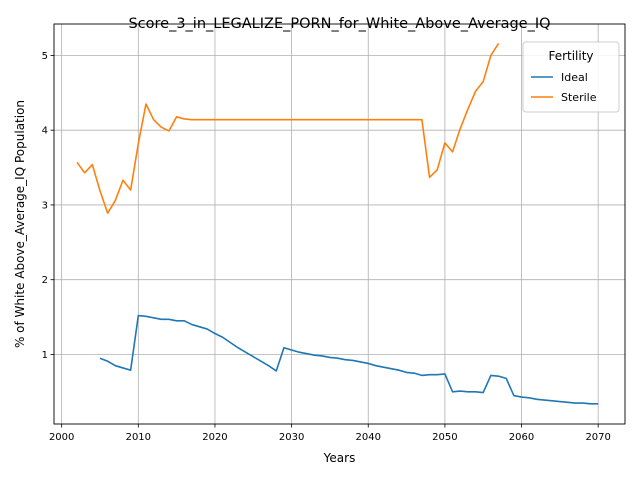 The height and width of the screenshot is (484, 640). What do you see at coordinates (45, 280) in the screenshot?
I see `y-tick-label: 2` at bounding box center [45, 280].